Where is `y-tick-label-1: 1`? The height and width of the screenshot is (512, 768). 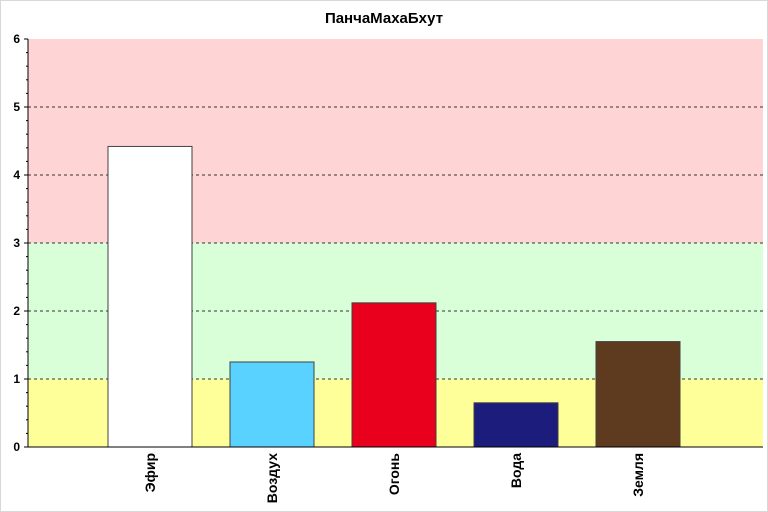 y-tick-label-1: 1 is located at coordinates (16, 379).